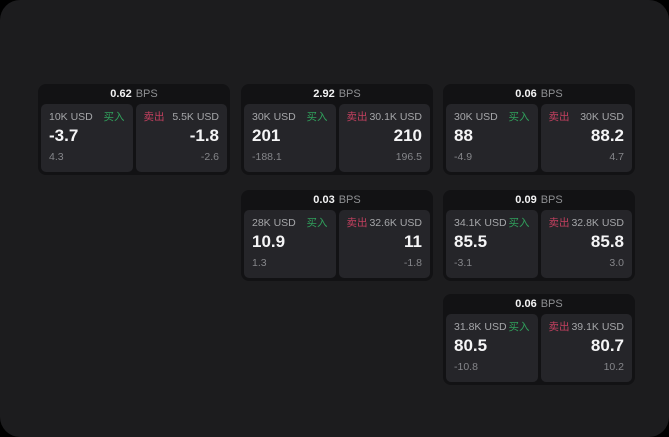 This screenshot has width=669, height=437. Describe the element at coordinates (466, 367) in the screenshot. I see `buy-change: -10.8` at that location.